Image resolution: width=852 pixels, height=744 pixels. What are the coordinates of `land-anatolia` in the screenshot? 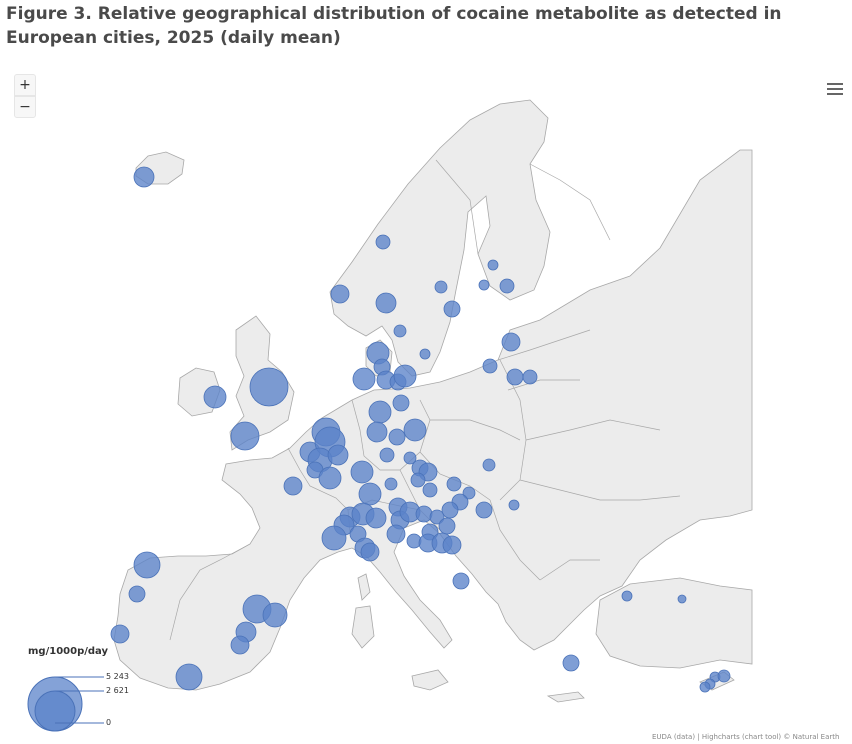 It's located at (674, 623).